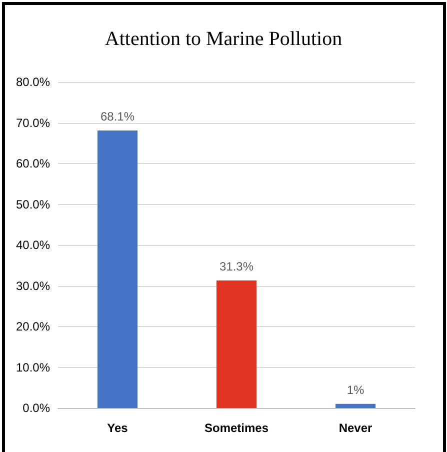 The image size is (447, 452). I want to click on y-tick-label: 30.0%, so click(33, 285).